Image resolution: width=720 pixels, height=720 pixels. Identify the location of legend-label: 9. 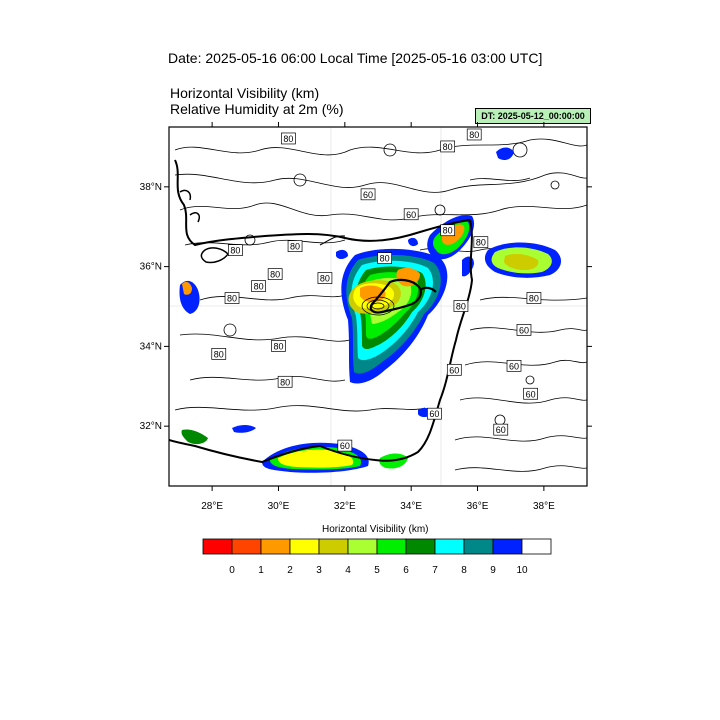
(493, 570).